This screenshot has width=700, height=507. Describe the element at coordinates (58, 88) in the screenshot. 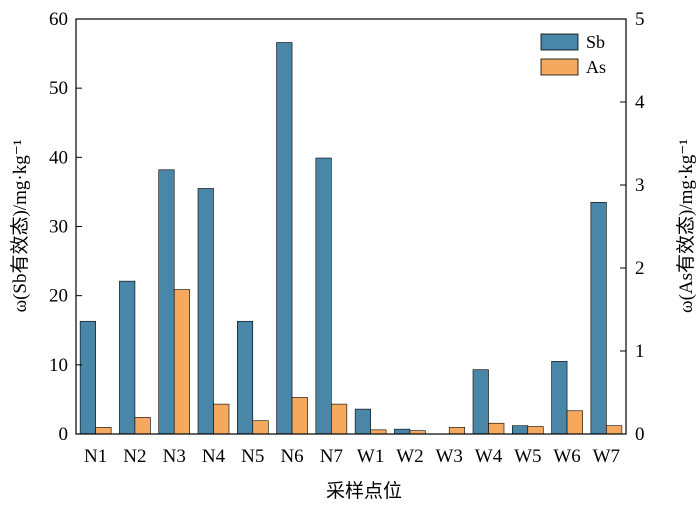

I see `left-tick-label: 50` at that location.